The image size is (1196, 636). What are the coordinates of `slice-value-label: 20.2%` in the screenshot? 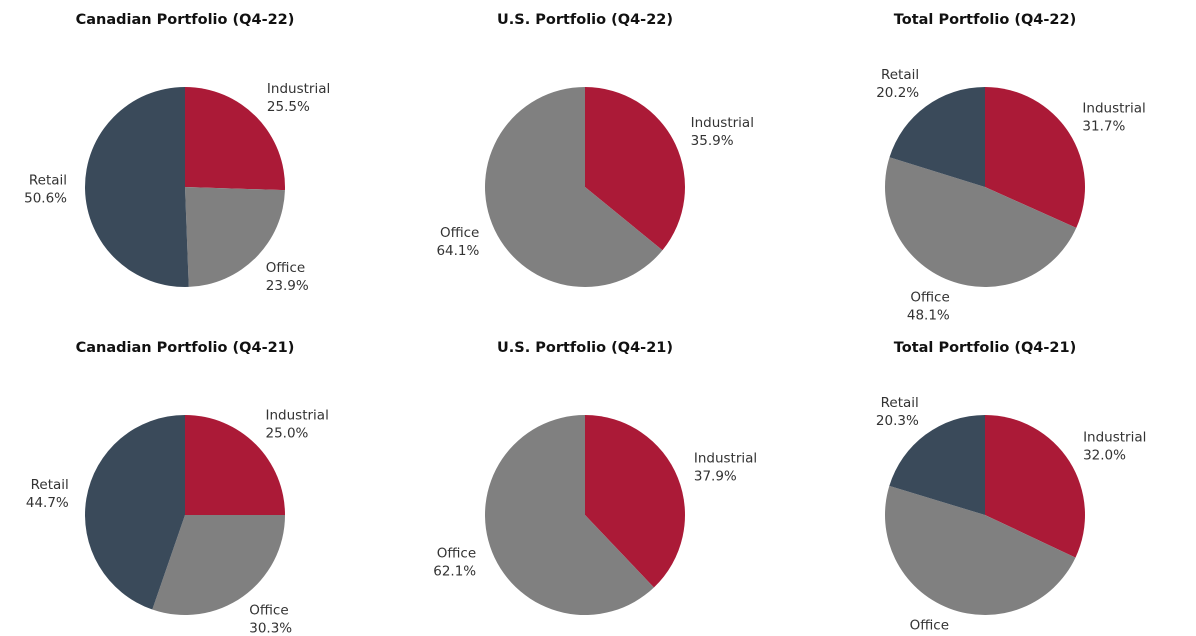 It's located at (897, 93).